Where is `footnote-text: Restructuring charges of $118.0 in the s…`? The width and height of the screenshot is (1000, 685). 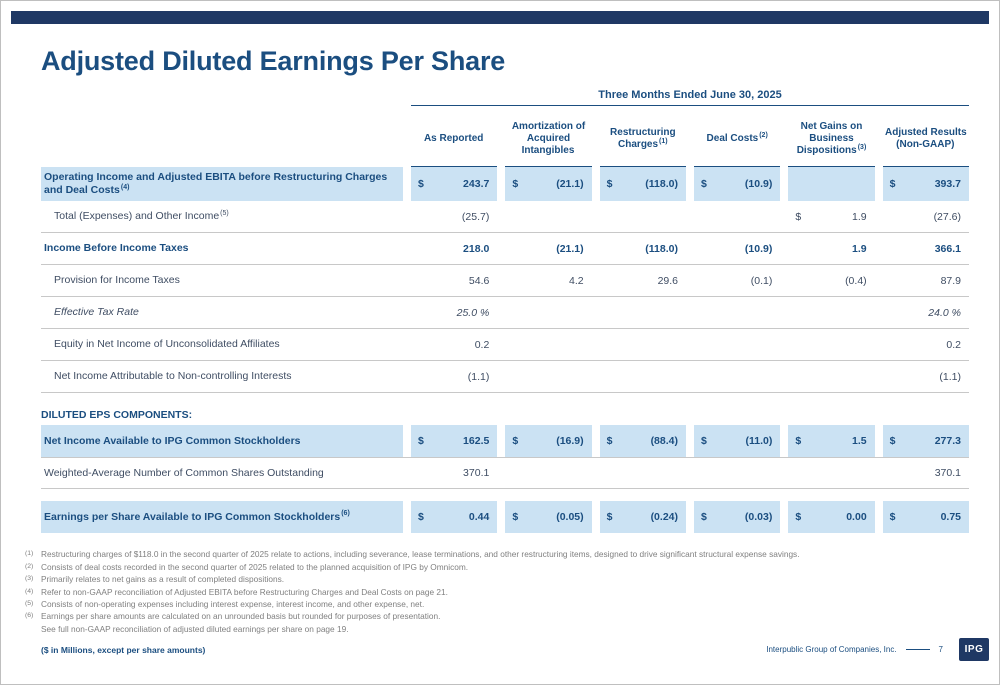 footnote-text: Restructuring charges of $118.0 in the s… is located at coordinates (420, 554).